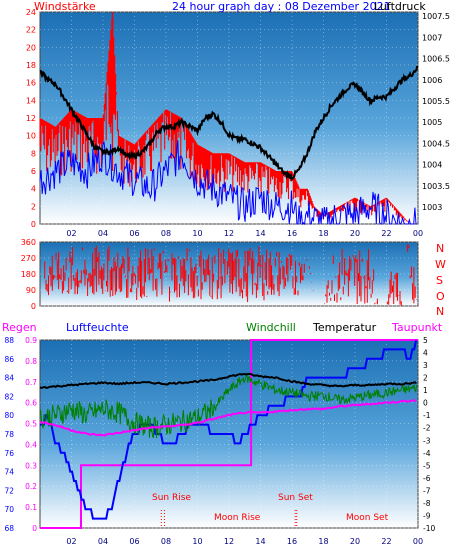 This screenshot has width=462, height=550. What do you see at coordinates (31, 486) in the screenshot?
I see `y-tick-label-regen: 0.2` at bounding box center [31, 486].